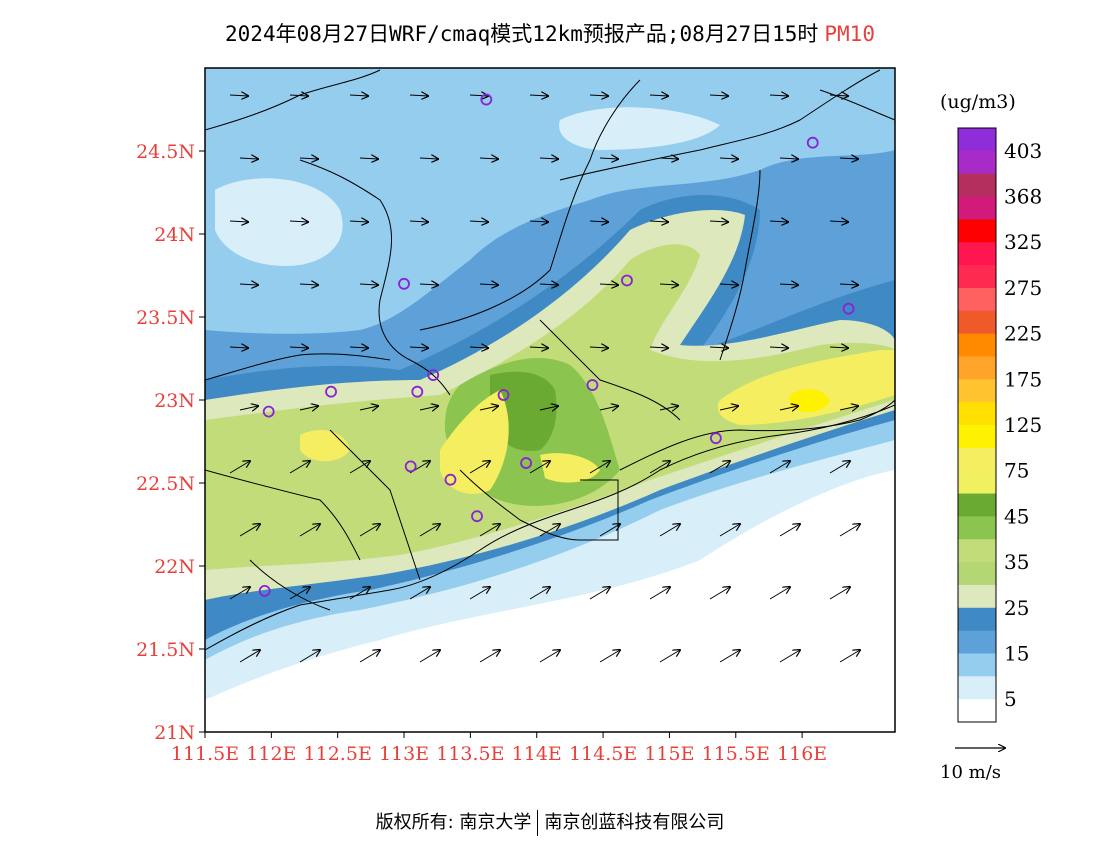 The width and height of the screenshot is (1100, 850). Describe the element at coordinates (537, 754) in the screenshot. I see `lon-tick-label: 114E` at that location.